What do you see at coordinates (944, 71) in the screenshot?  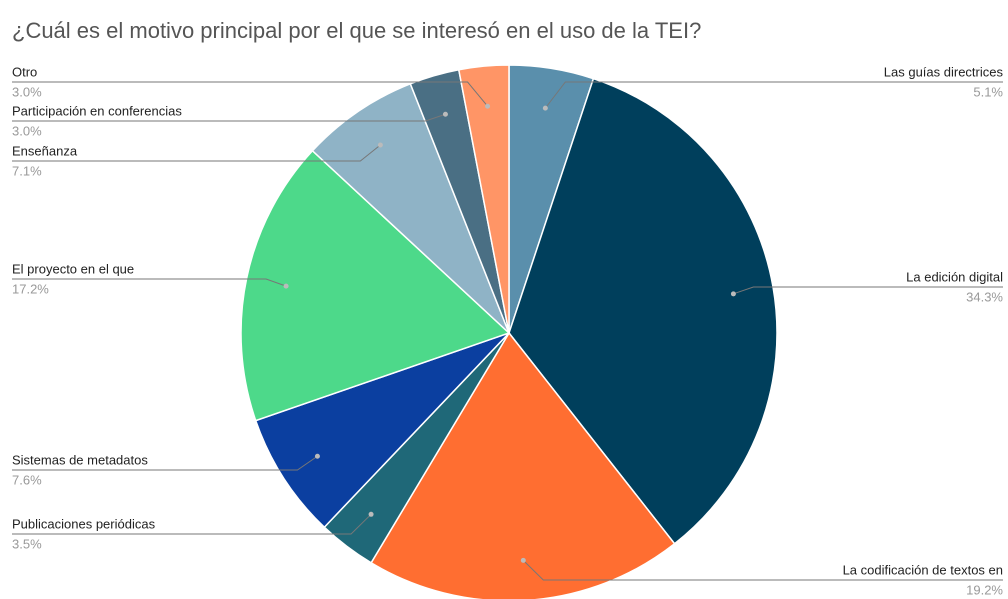 I see `slice-label: Las guías directrices` at bounding box center [944, 71].